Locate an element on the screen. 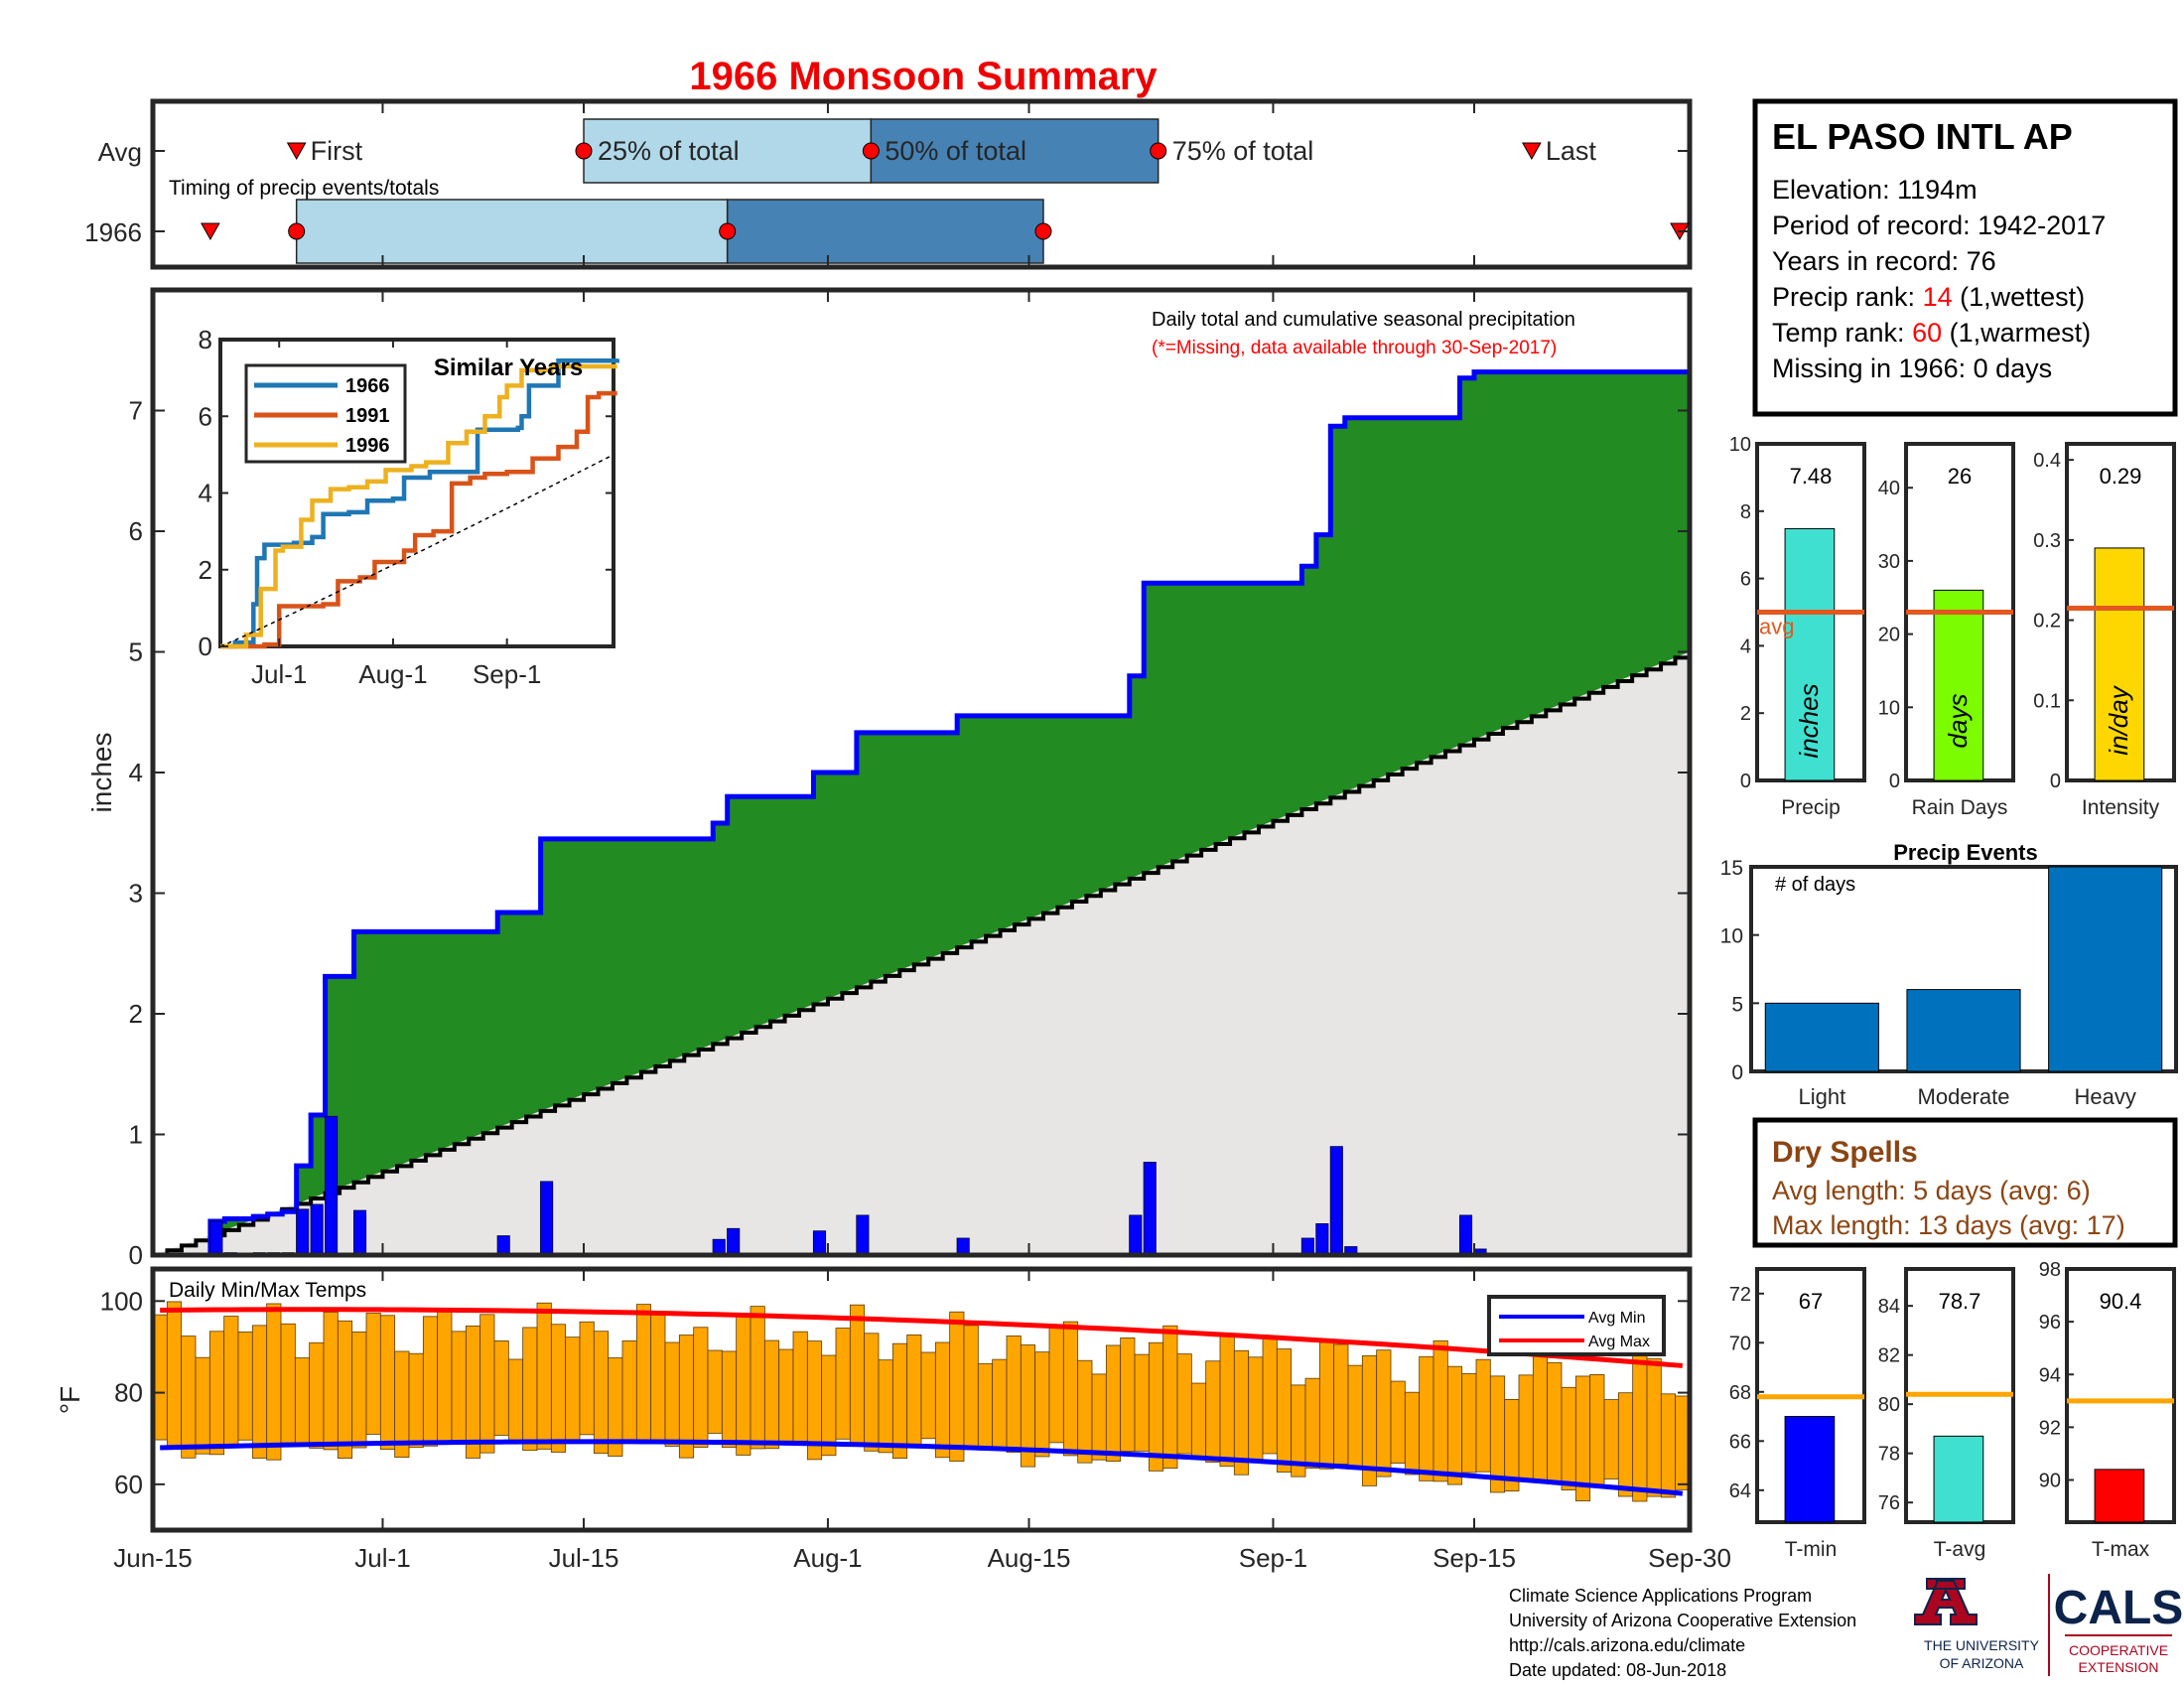 Image resolution: width=2184 pixels, height=1688 pixels. summary-ytick-label: 10 is located at coordinates (1740, 445).